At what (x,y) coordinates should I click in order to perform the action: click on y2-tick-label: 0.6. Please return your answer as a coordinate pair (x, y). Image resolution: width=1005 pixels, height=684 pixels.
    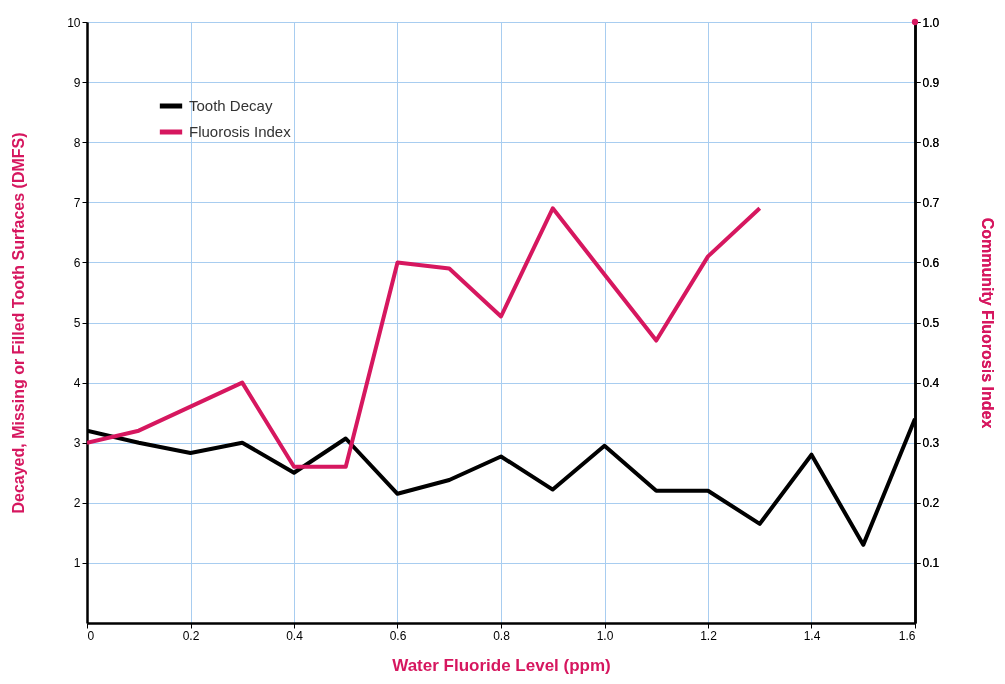
    Looking at the image, I should click on (931, 262).